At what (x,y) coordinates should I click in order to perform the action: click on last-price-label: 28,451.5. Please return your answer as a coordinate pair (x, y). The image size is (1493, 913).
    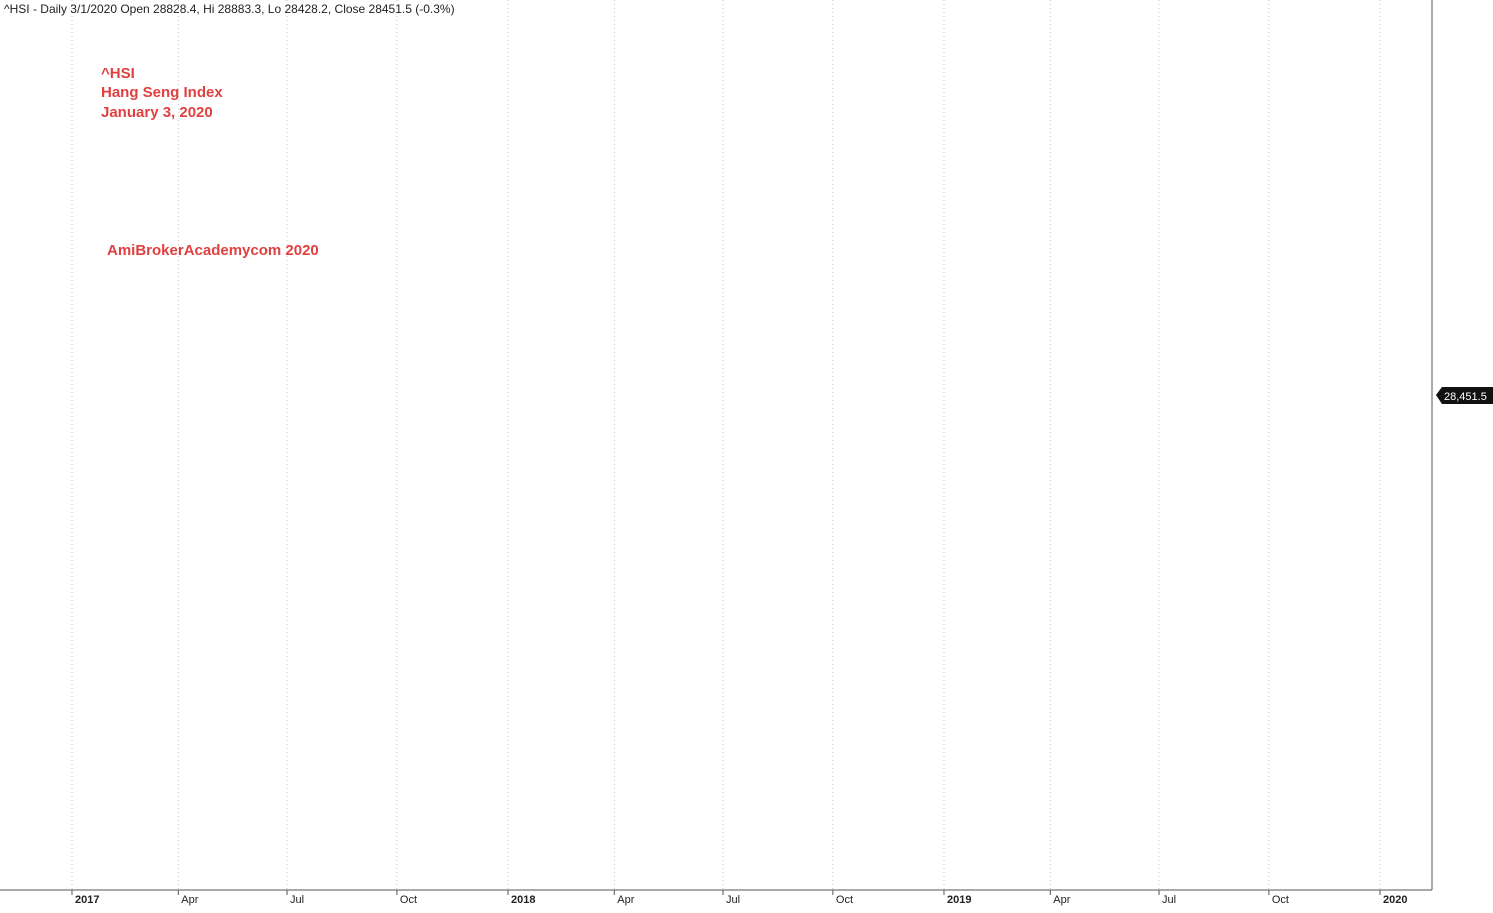
    Looking at the image, I should click on (1465, 397).